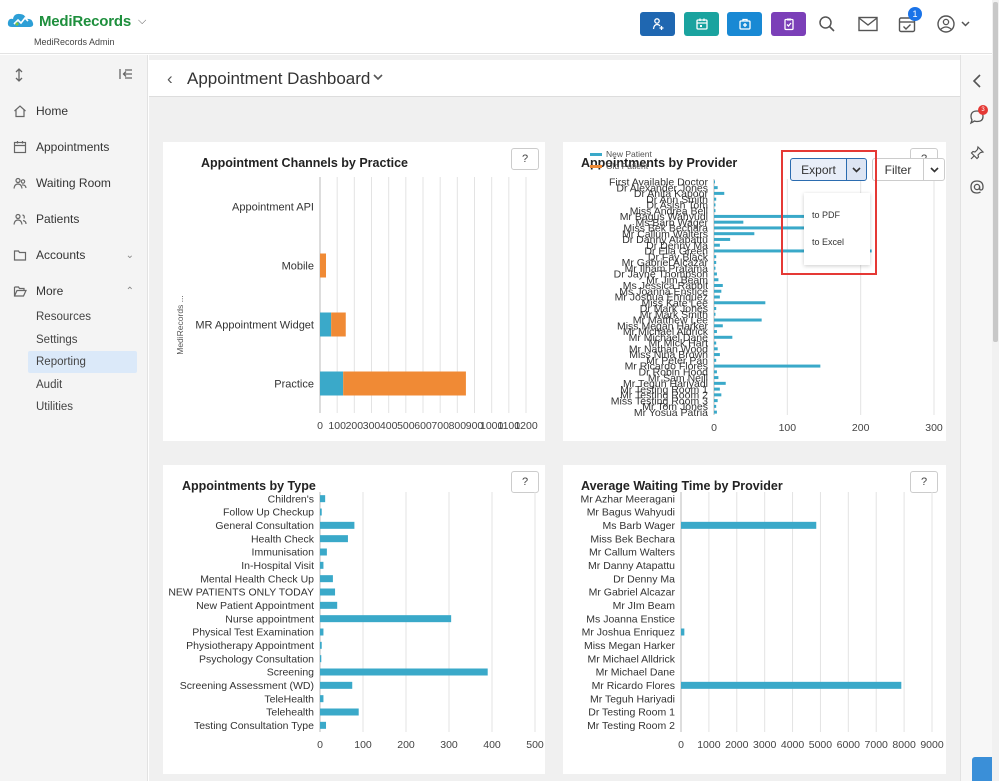 The width and height of the screenshot is (999, 781). I want to click on category-label: Testing Consultation Type, so click(254, 726).